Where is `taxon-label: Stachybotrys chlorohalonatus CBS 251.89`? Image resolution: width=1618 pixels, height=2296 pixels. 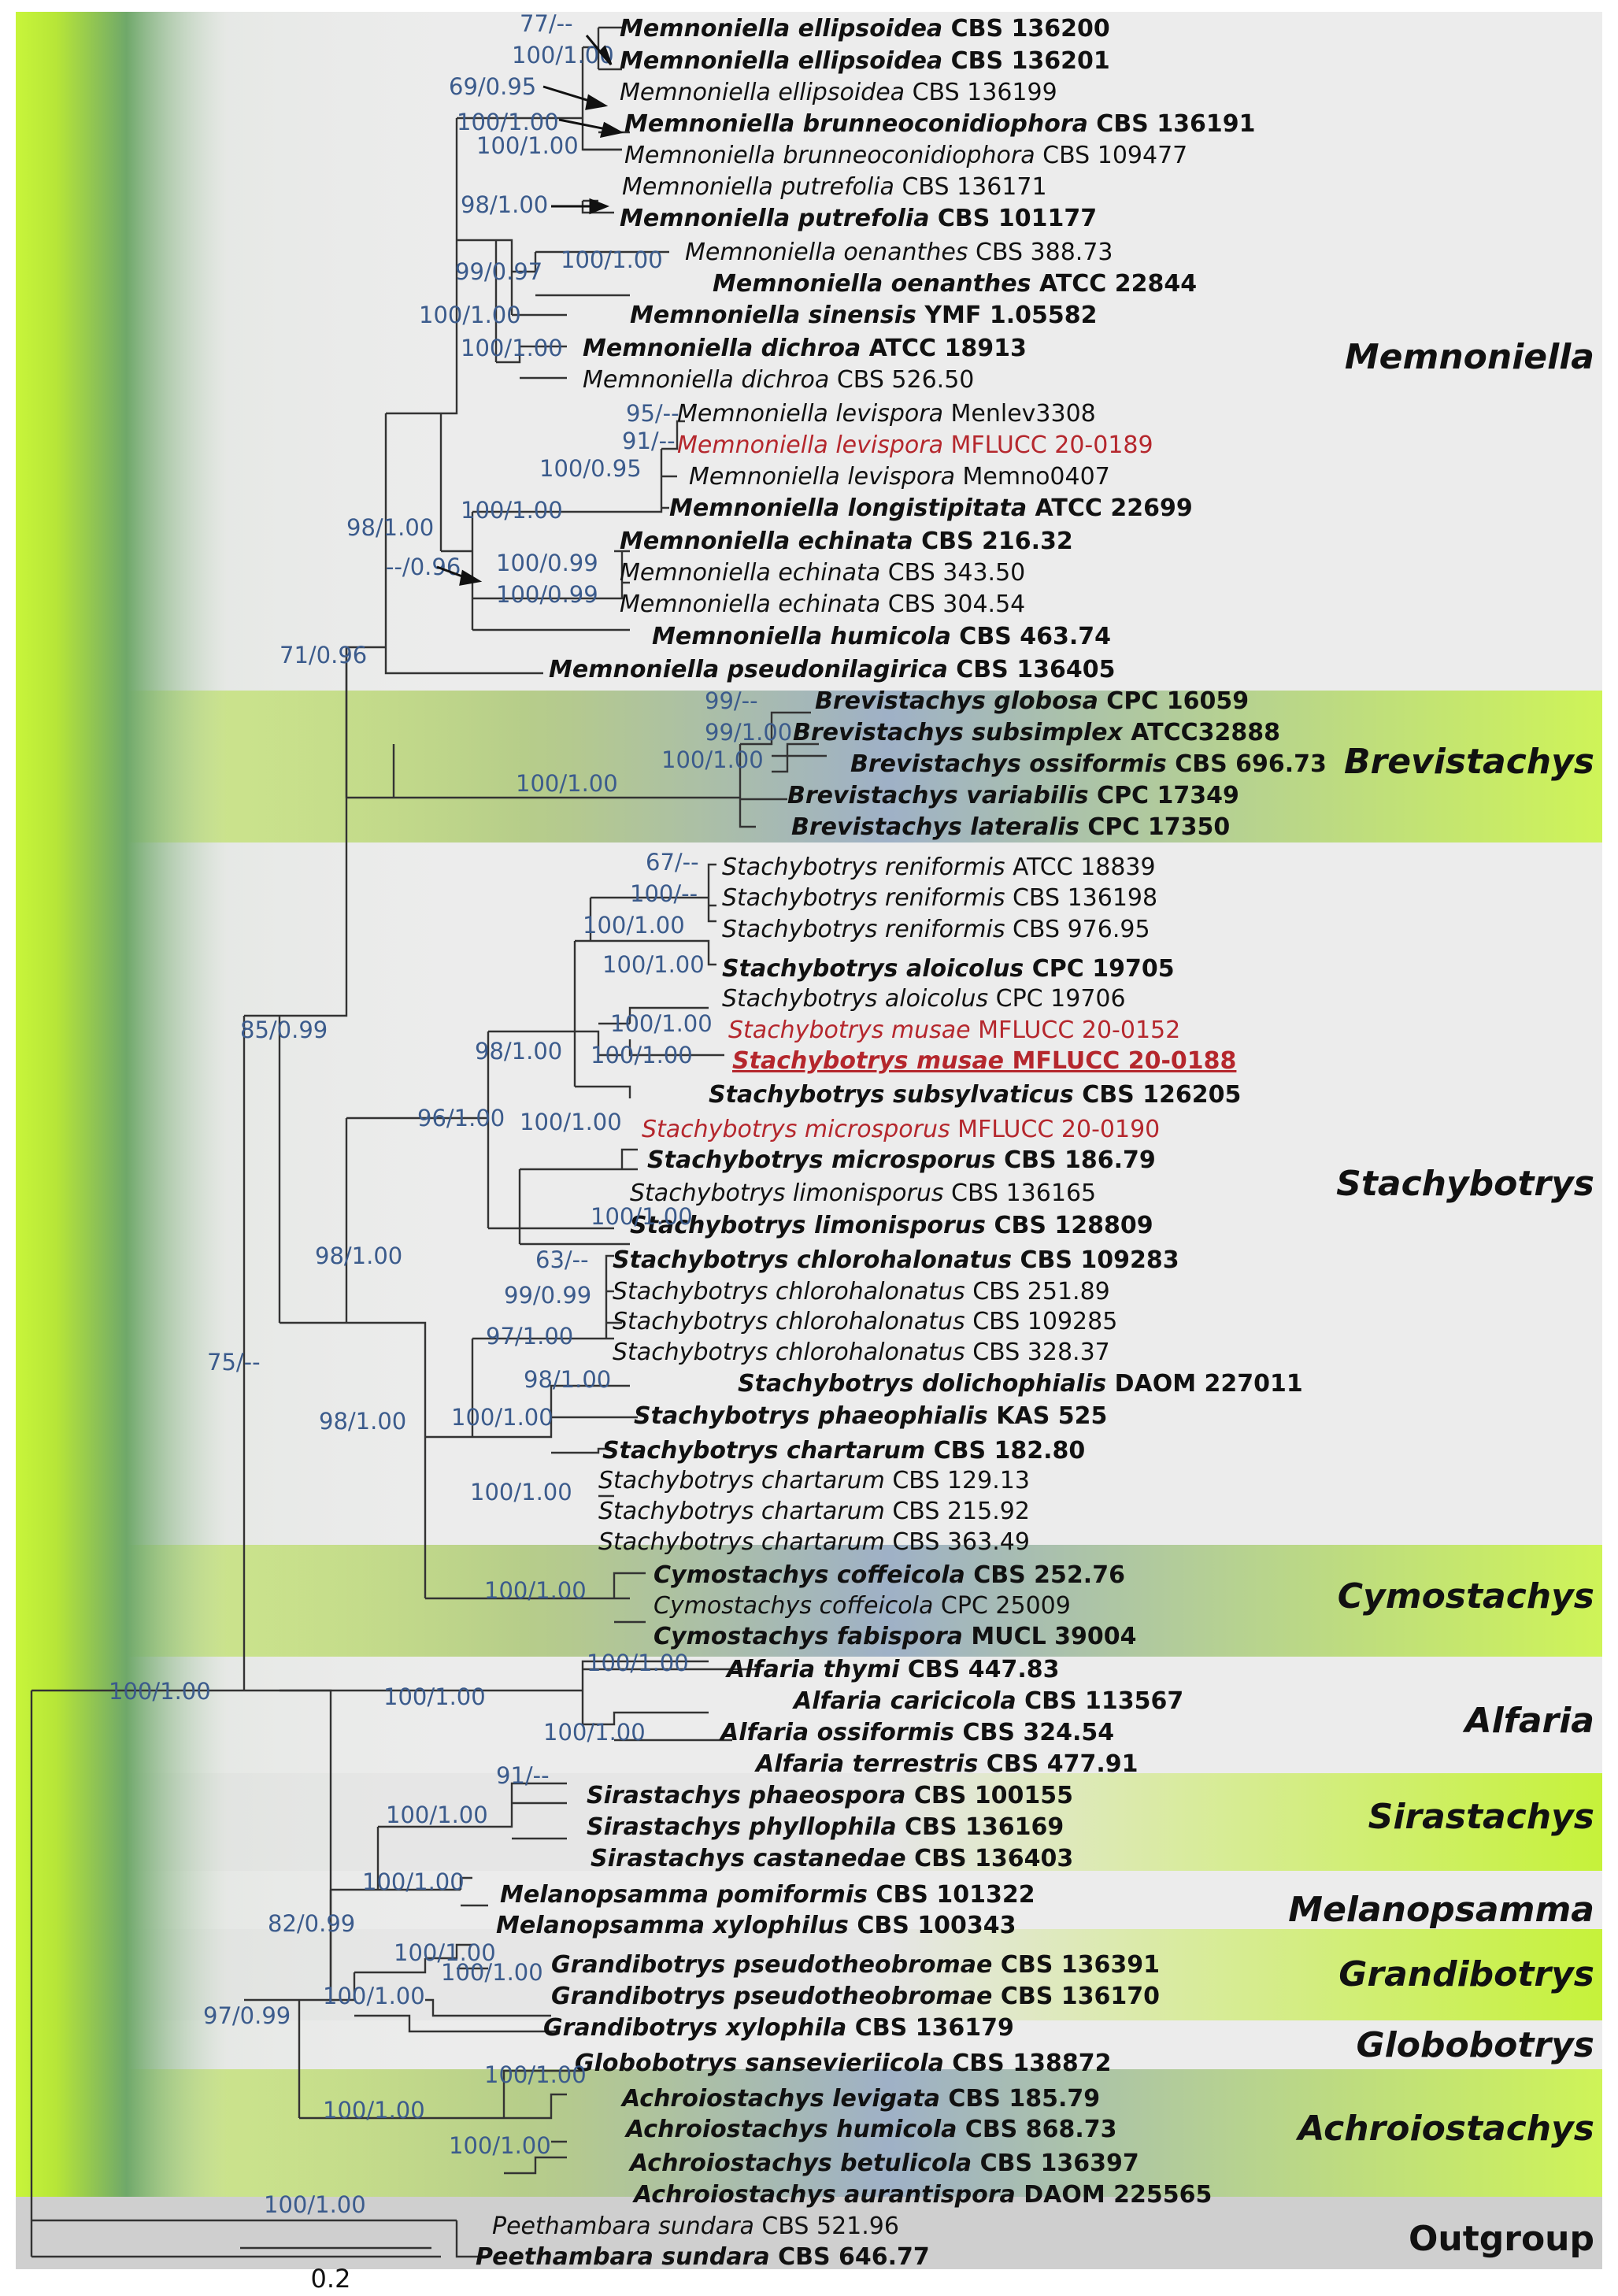
taxon-label: Stachybotrys chlorohalonatus CBS 251.89 is located at coordinates (861, 1291).